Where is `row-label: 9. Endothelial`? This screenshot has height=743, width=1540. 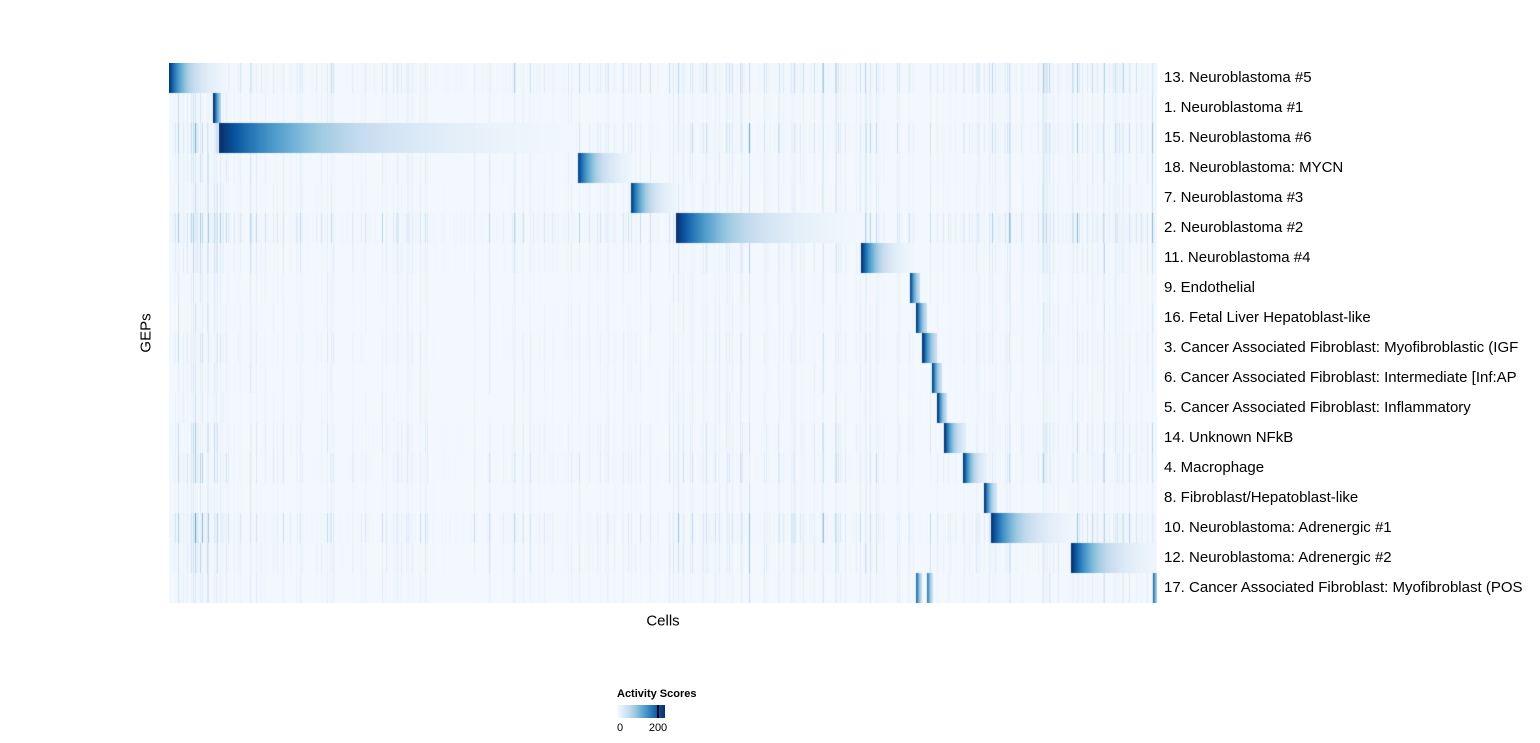
row-label: 9. Endothelial is located at coordinates (1209, 287).